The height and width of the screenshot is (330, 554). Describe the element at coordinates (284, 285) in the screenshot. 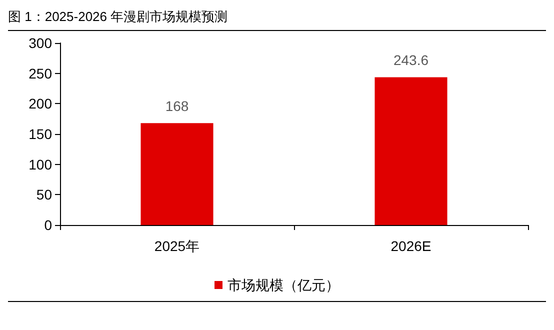

I see `legend-label: 市场规模（亿元）` at that location.